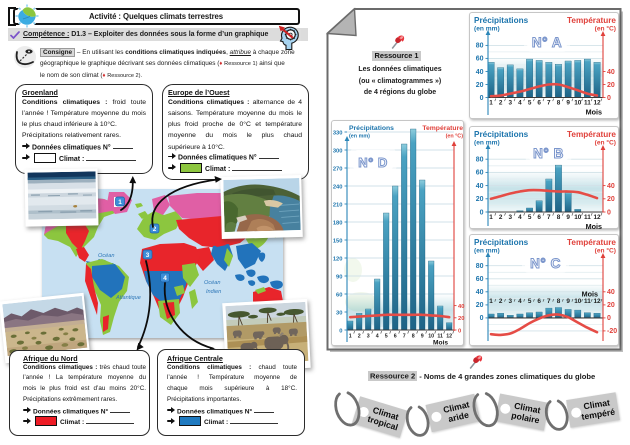 Image resolution: width=630 pixels, height=445 pixels. I want to click on svg-text: Atlantique, so click(128, 298).